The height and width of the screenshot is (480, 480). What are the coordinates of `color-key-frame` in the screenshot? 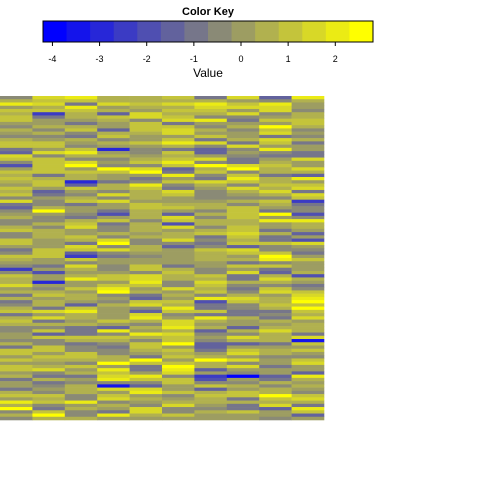 It's located at (208, 31).